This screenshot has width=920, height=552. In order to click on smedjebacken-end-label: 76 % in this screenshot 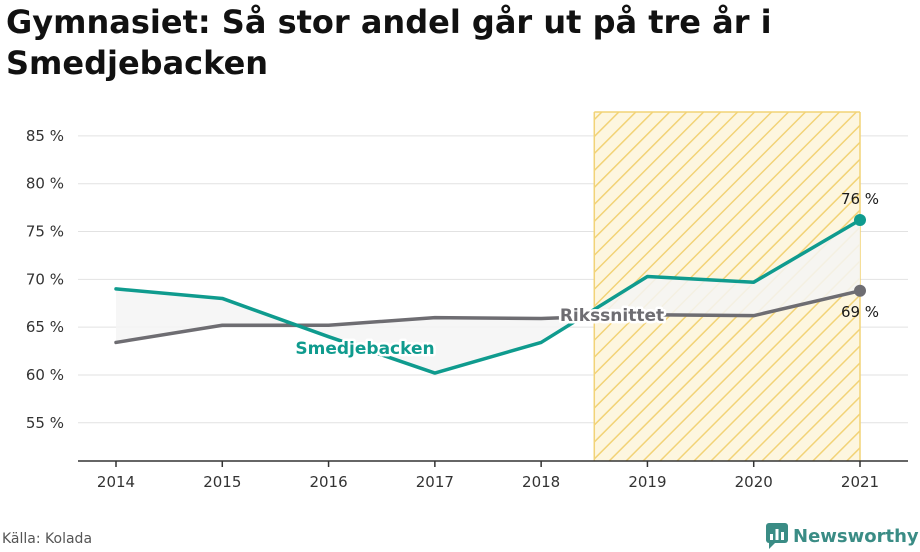, I will do `click(860, 199)`.